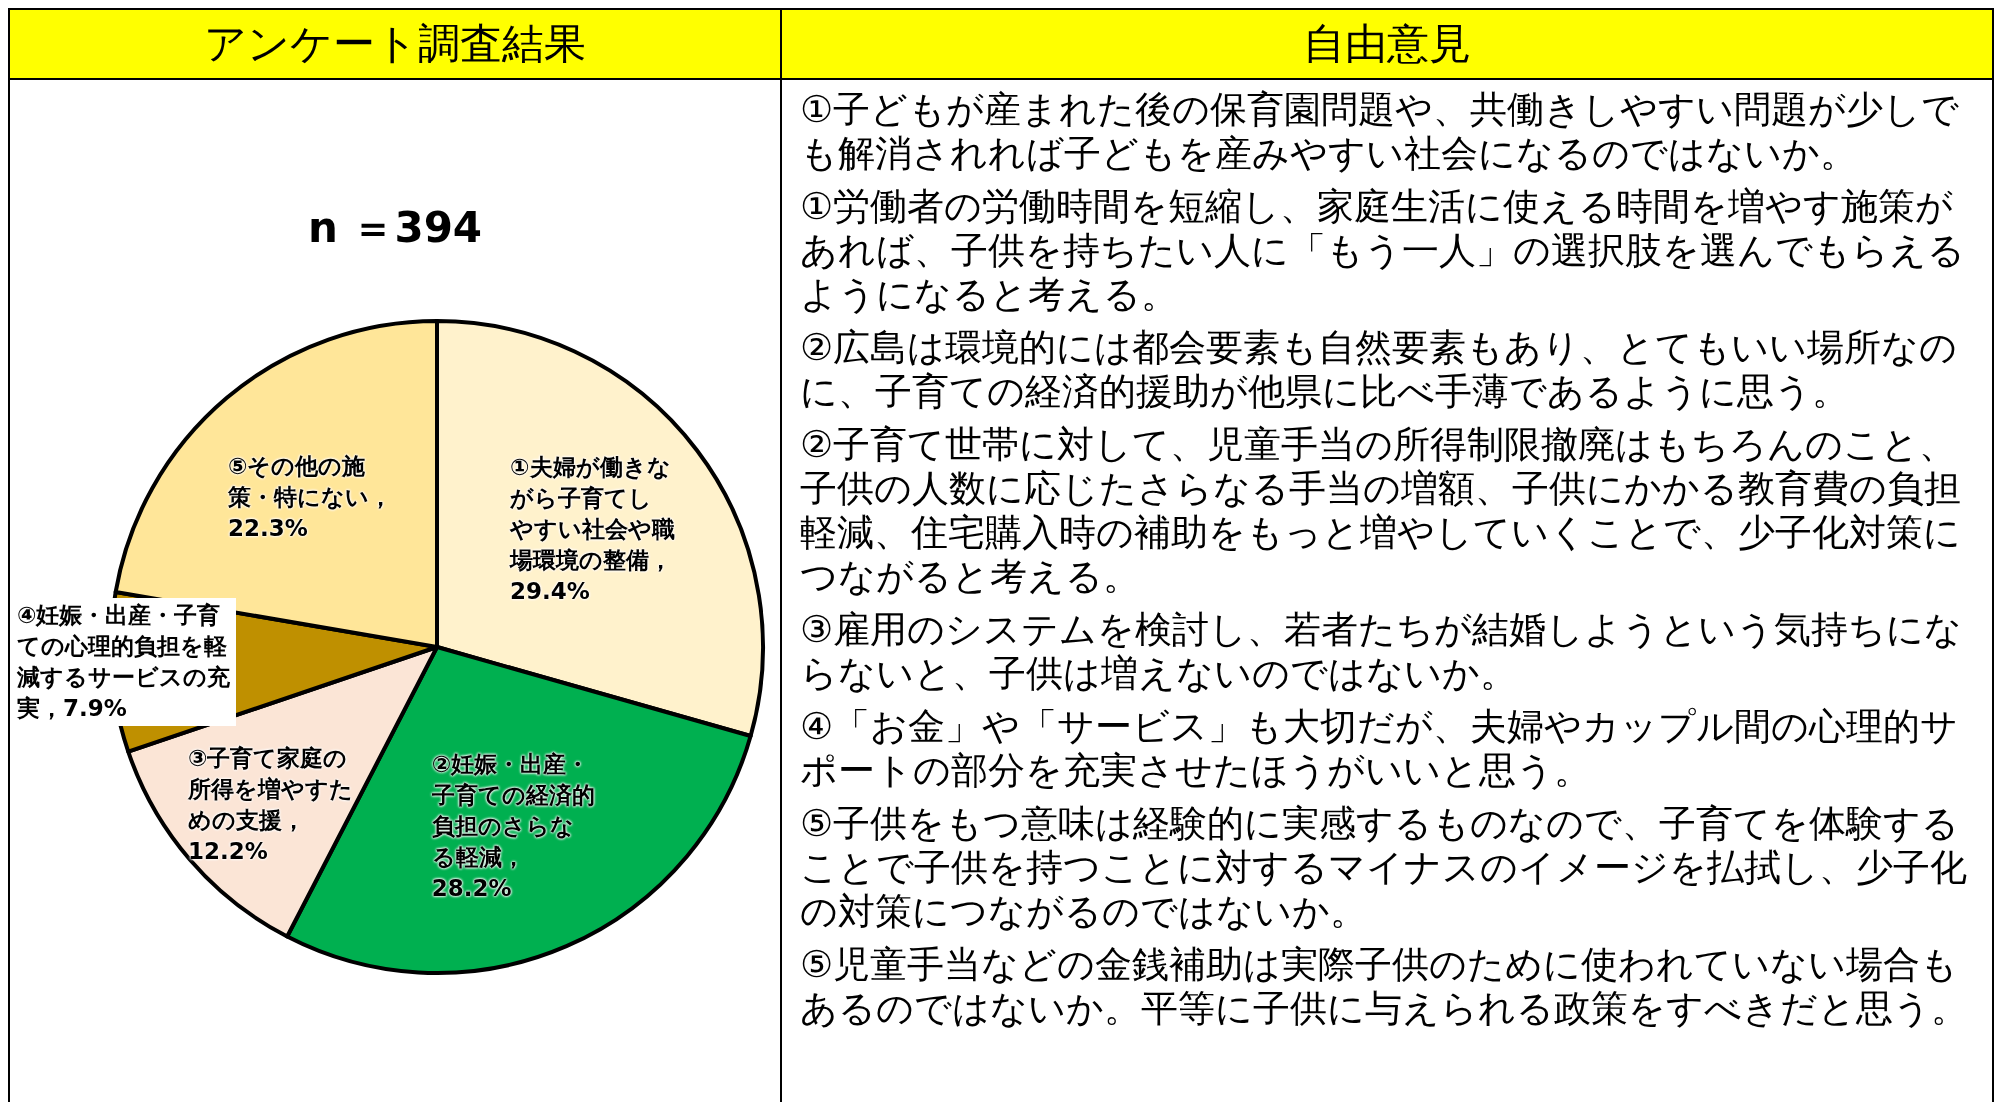 Image resolution: width=2002 pixels, height=1102 pixels. I want to click on text: ②広島は環境的には都会要素も自然要素もあり、とてもいい場所なのに、子育ての経済的援助が他県に比べ手薄であるように思う。, so click(1379, 370).